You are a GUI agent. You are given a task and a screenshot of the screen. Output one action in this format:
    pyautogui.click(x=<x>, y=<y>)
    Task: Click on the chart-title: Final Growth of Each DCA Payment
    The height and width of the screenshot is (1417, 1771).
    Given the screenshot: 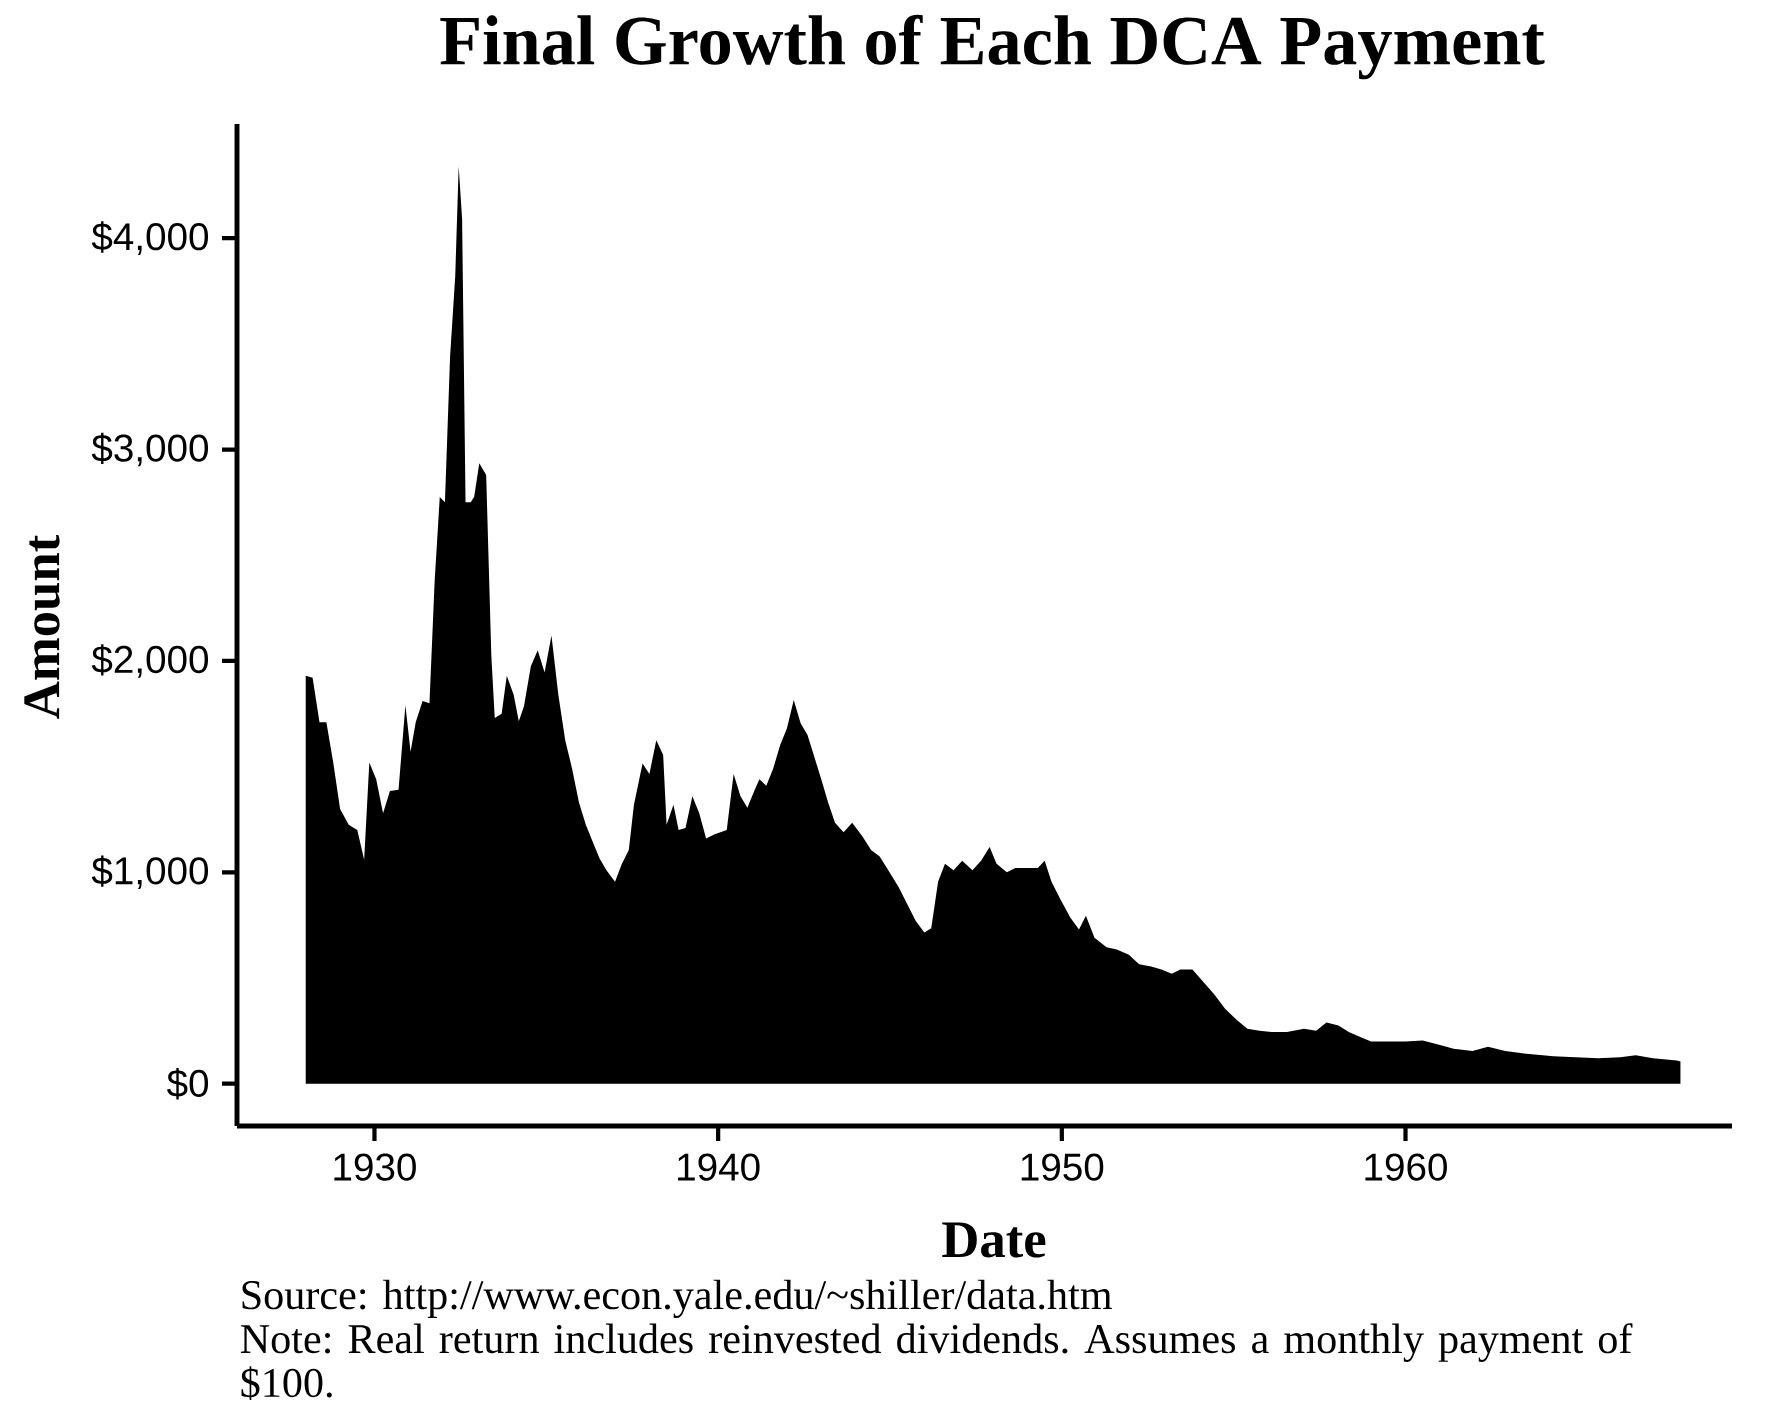 What is the action you would take?
    pyautogui.click(x=992, y=47)
    